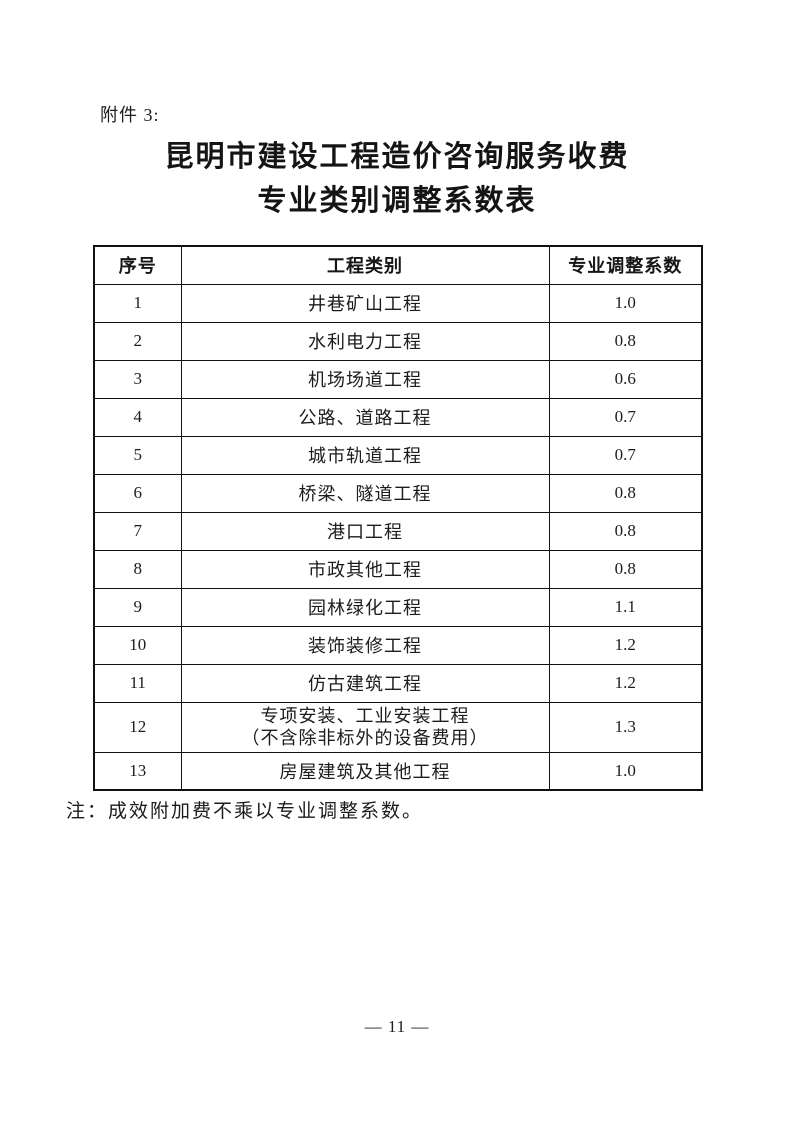  I want to click on page-number: — 11 —, so click(397, 1026).